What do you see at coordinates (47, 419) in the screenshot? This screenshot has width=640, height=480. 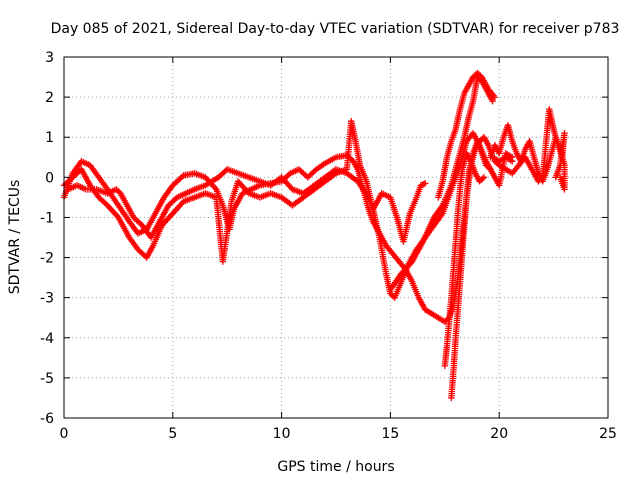 I see `y-tick-label: -6` at bounding box center [47, 419].